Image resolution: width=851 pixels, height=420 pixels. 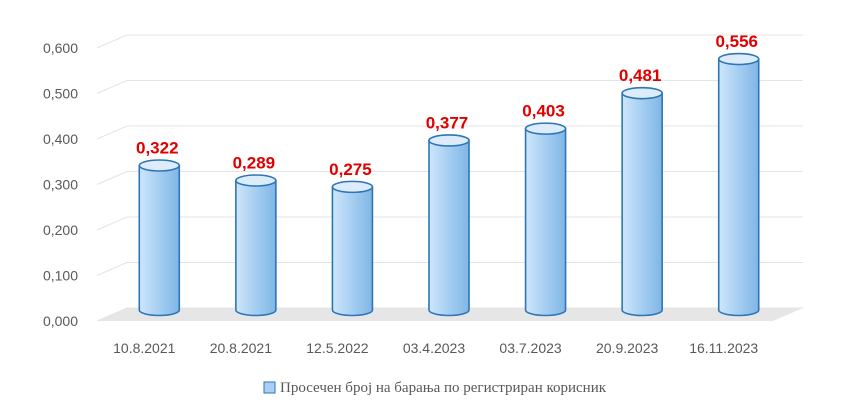 What do you see at coordinates (60, 94) in the screenshot?
I see `y-tick-label: 0,500` at bounding box center [60, 94].